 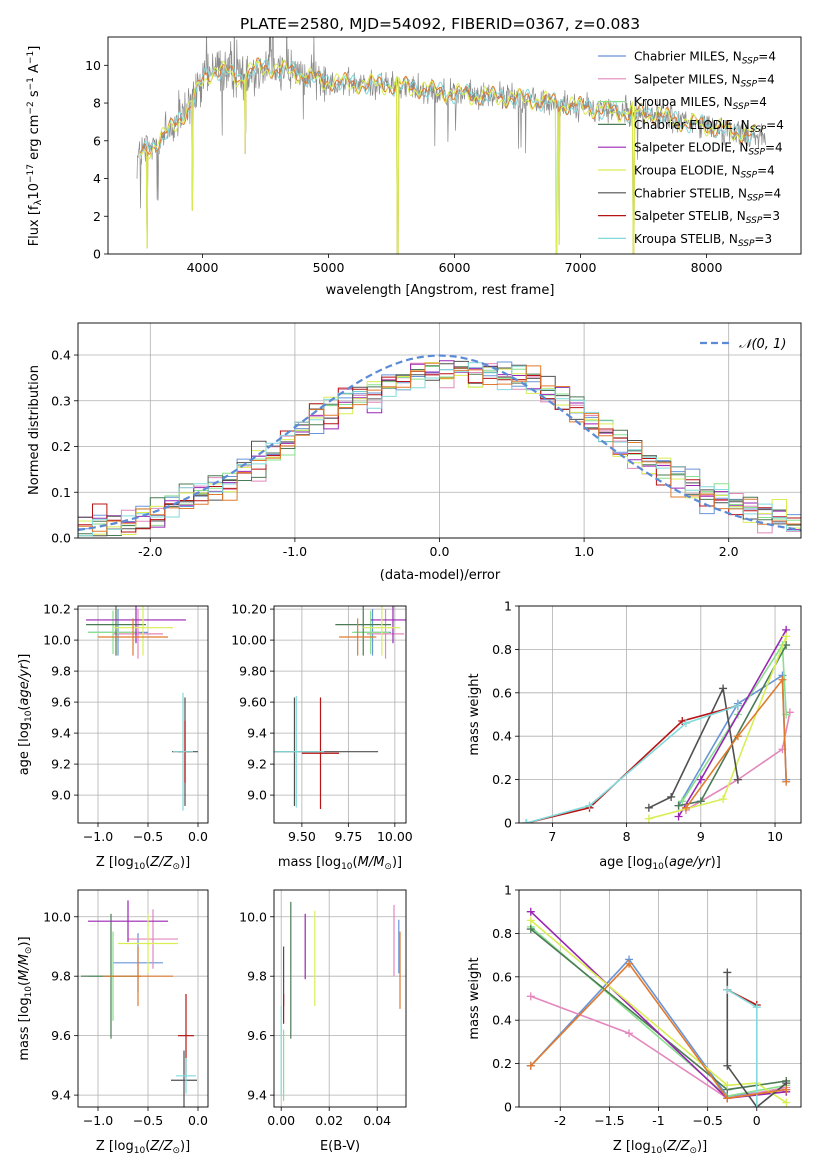 What do you see at coordinates (692, 125) in the screenshot?
I see `legend-entry-part: Chabrier ELODIE, N` at bounding box center [692, 125].